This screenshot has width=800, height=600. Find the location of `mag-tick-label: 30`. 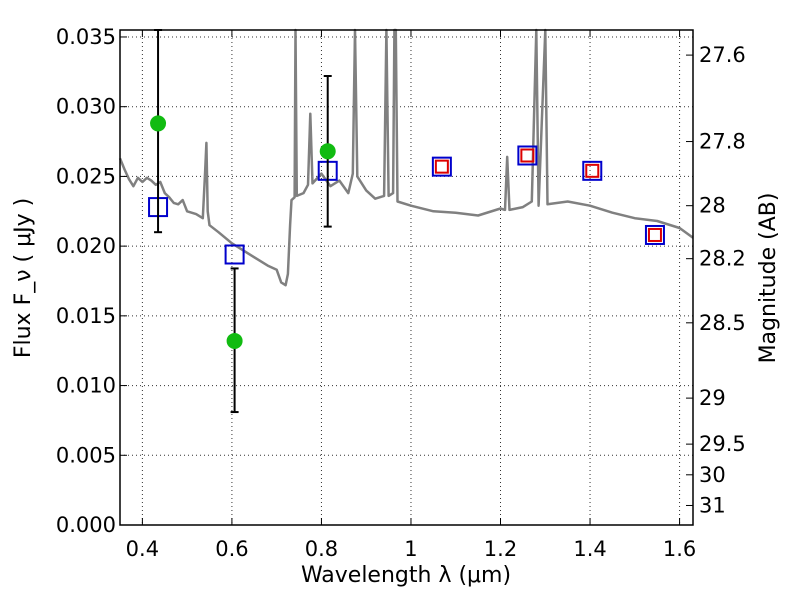

mag-tick-label: 30 is located at coordinates (712, 475).